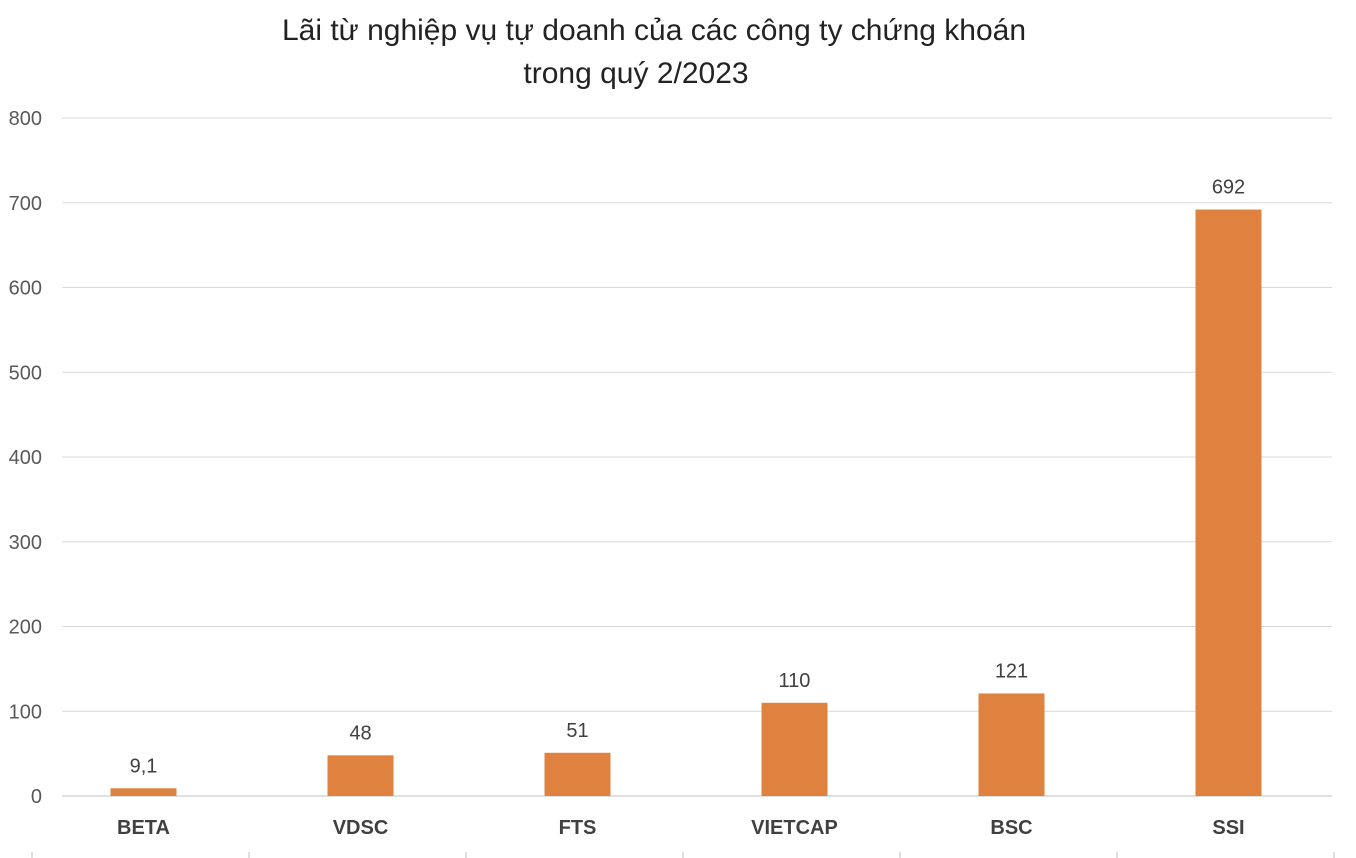 The image size is (1356, 858). I want to click on y-tick-label: 200, so click(25, 628).